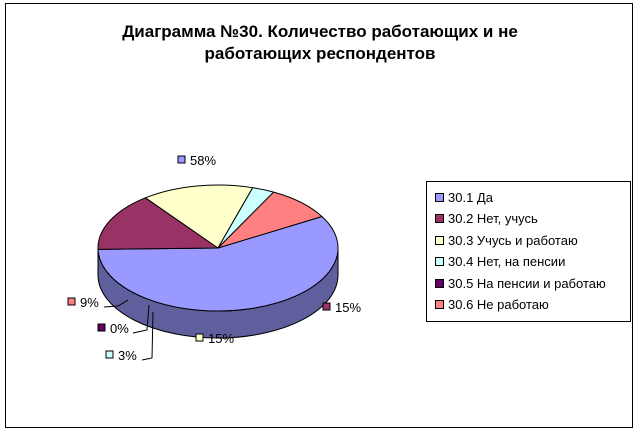 The width and height of the screenshot is (641, 435). I want to click on legend-item: 30.1 Да, so click(464, 197).